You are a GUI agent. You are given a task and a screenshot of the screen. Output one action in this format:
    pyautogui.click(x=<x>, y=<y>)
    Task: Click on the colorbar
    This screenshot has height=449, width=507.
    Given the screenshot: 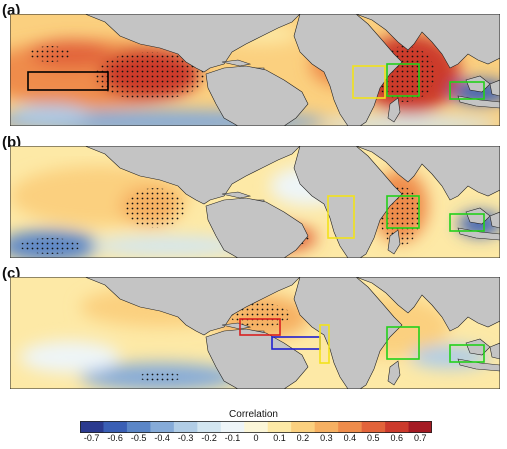 What is the action you would take?
    pyautogui.click(x=256, y=427)
    